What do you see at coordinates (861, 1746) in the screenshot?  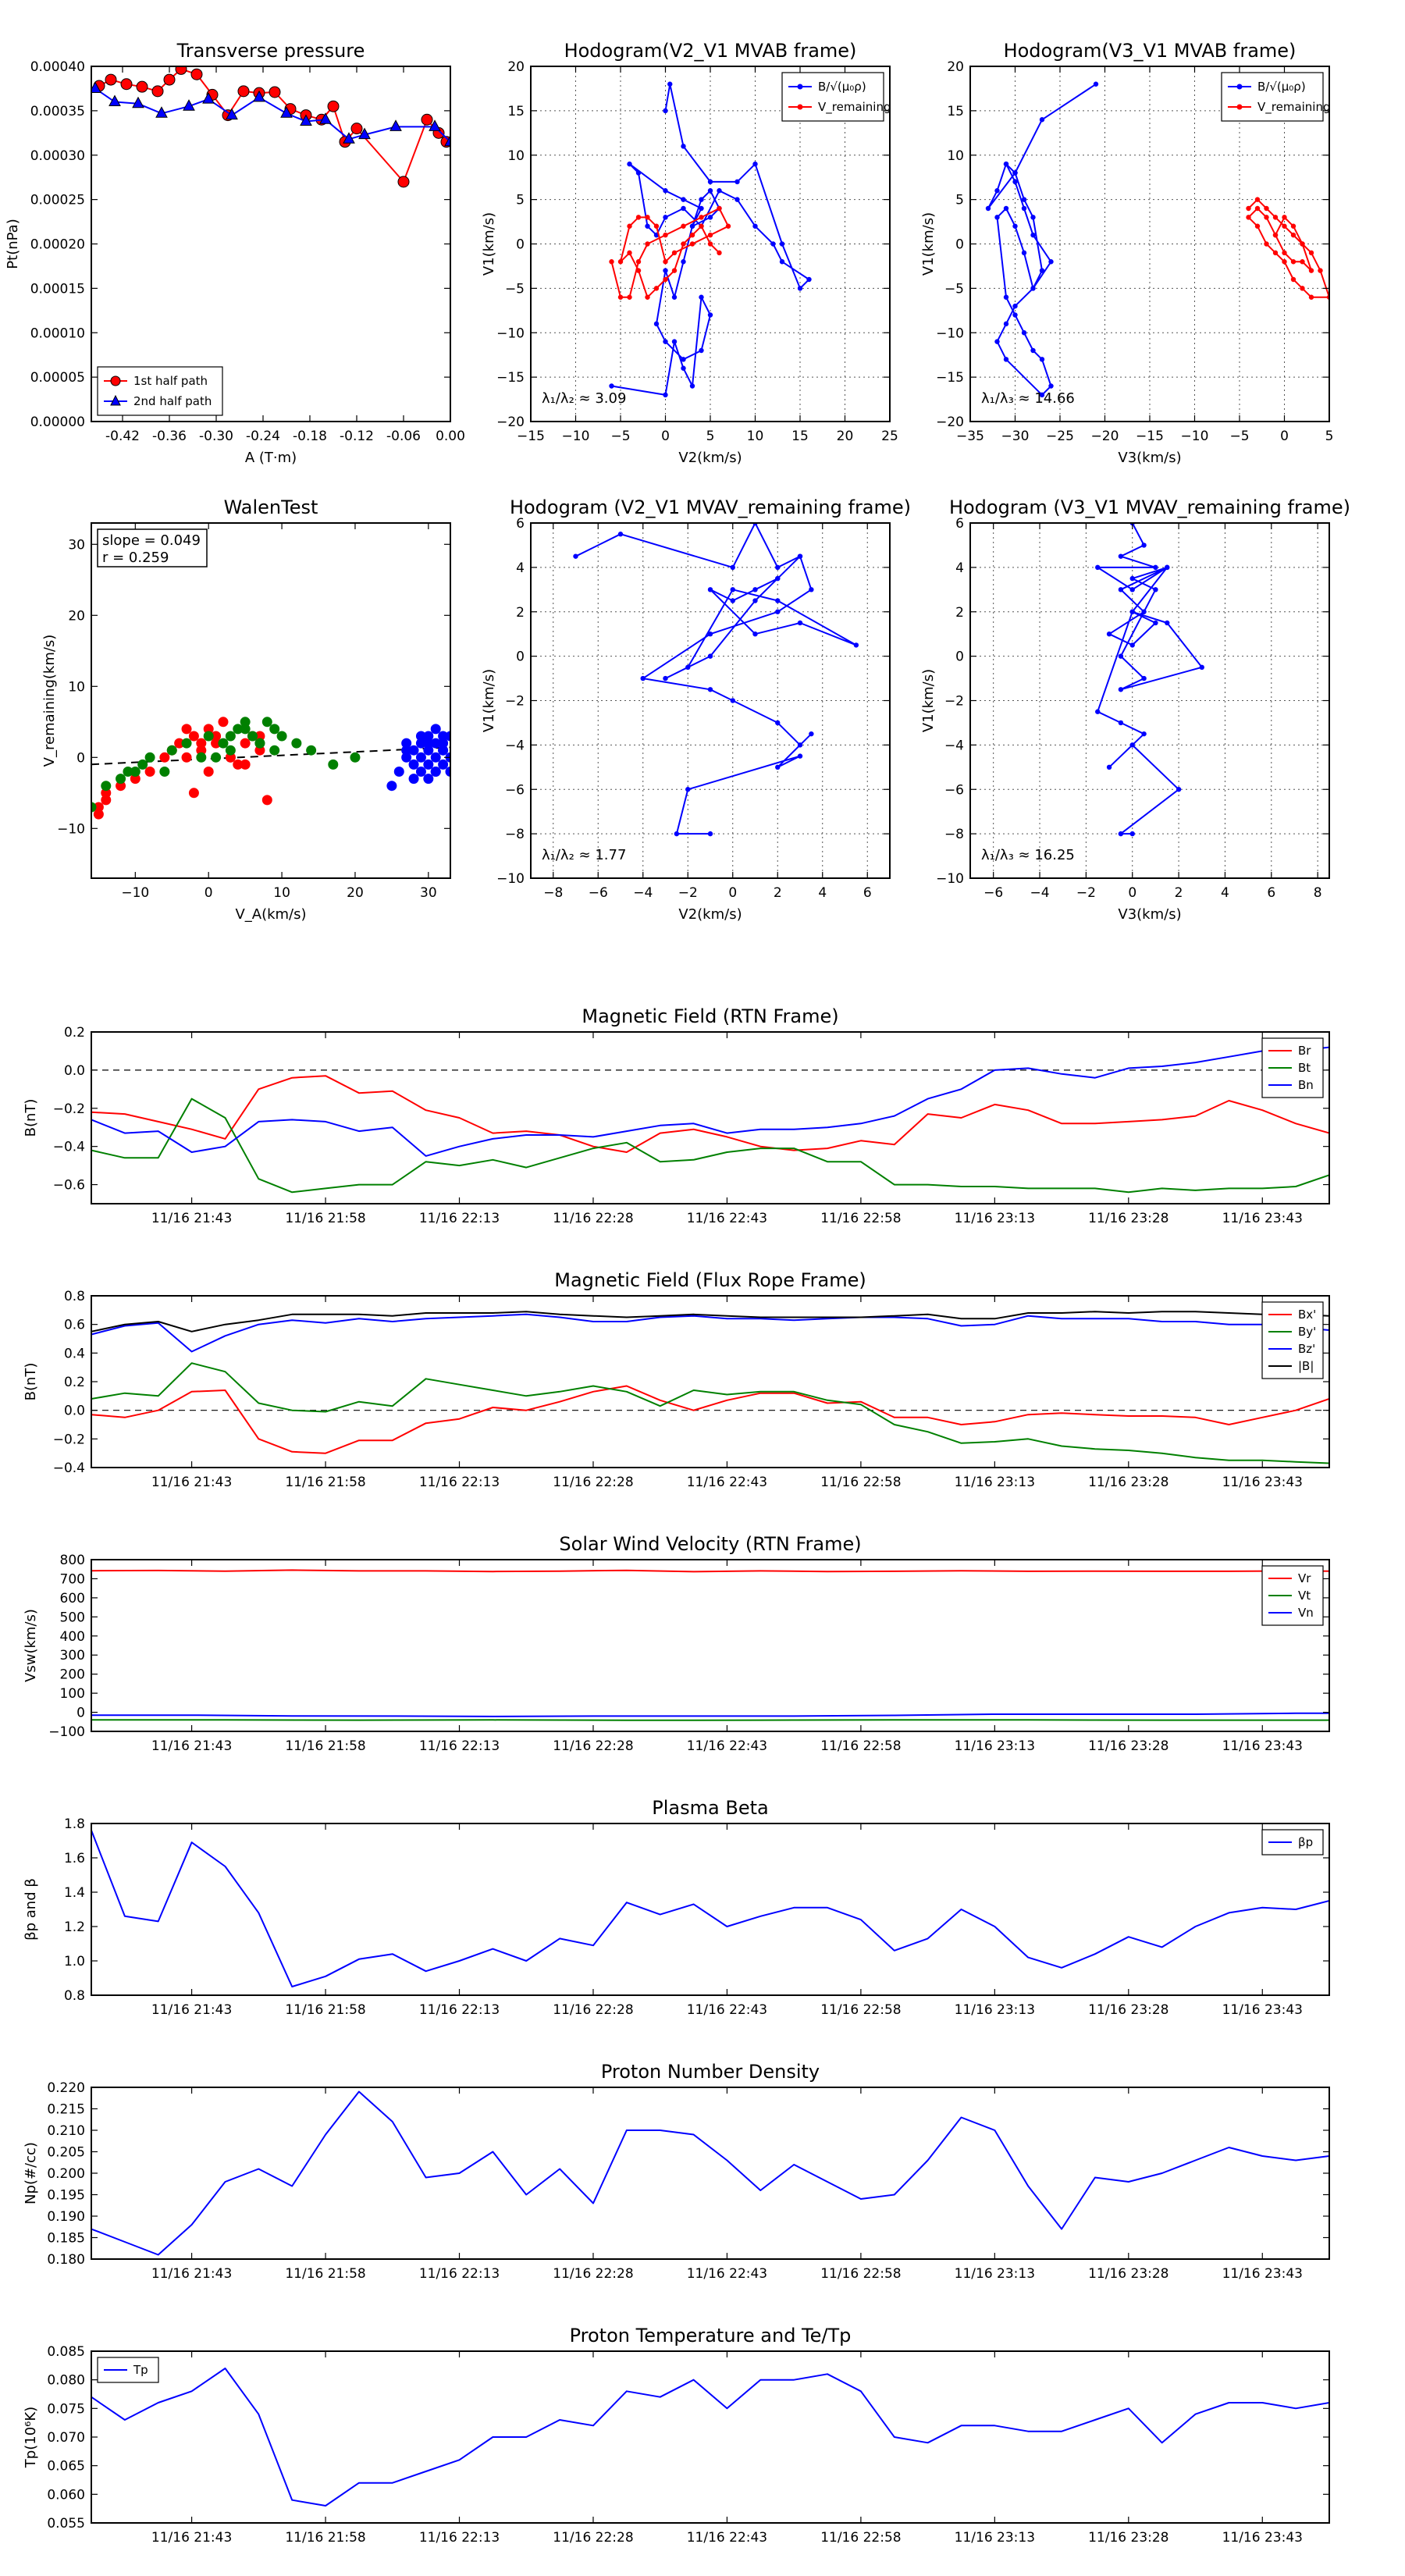 I see `x-tick-label: 11/16 22:58` at bounding box center [861, 1746].